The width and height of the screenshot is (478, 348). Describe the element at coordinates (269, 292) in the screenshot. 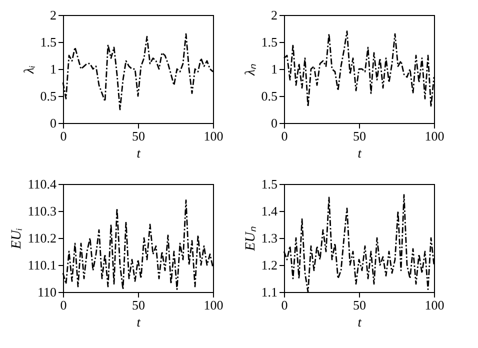

I see `y-tick-label: 1.1` at that location.